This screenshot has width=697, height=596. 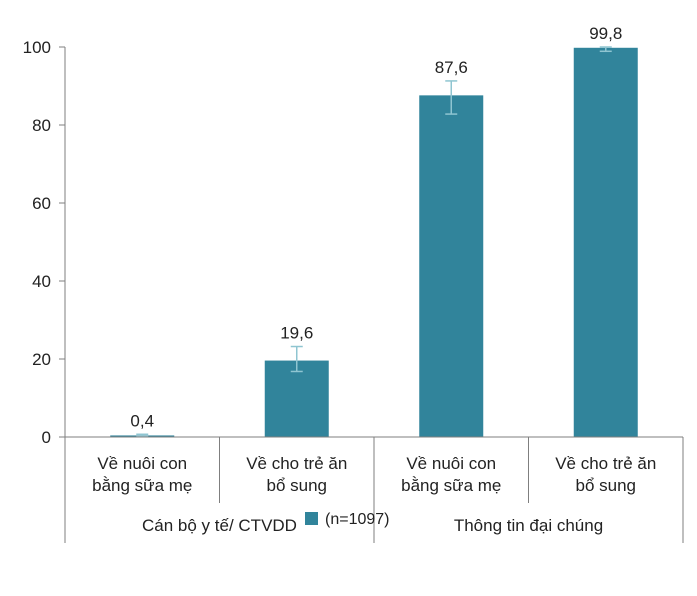 I want to click on y-tick-label: 80, so click(x=41, y=125).